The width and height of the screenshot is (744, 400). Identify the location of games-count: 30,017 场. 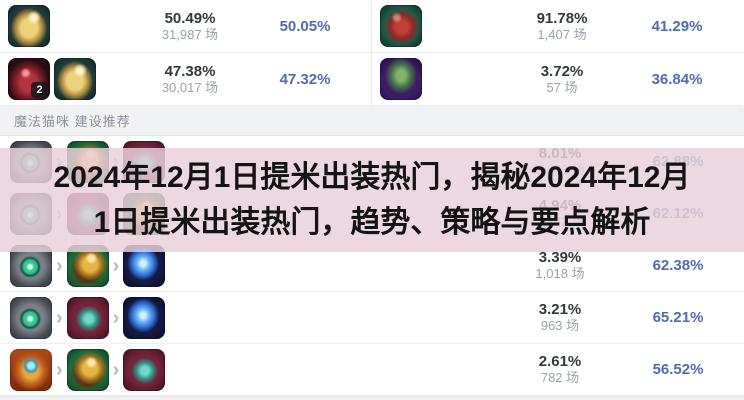
(190, 87).